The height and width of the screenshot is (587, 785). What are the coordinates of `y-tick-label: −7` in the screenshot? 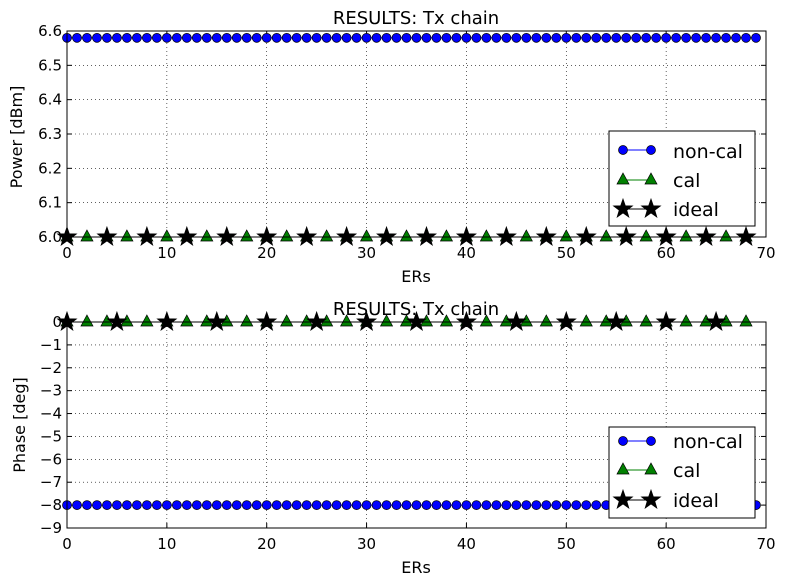 It's located at (51, 482).